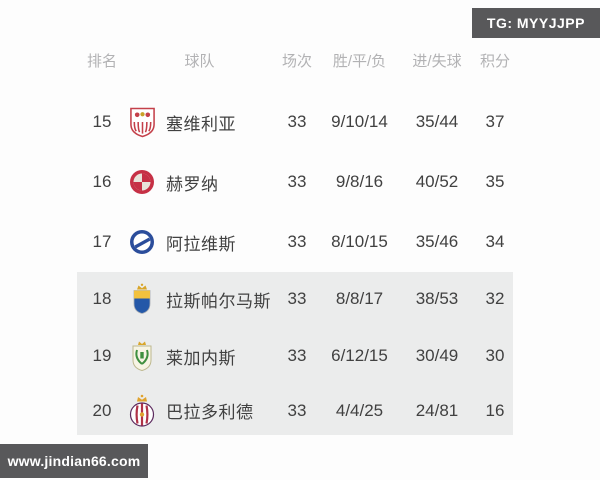  What do you see at coordinates (142, 356) in the screenshot?
I see `leganes-crest-icon` at bounding box center [142, 356].